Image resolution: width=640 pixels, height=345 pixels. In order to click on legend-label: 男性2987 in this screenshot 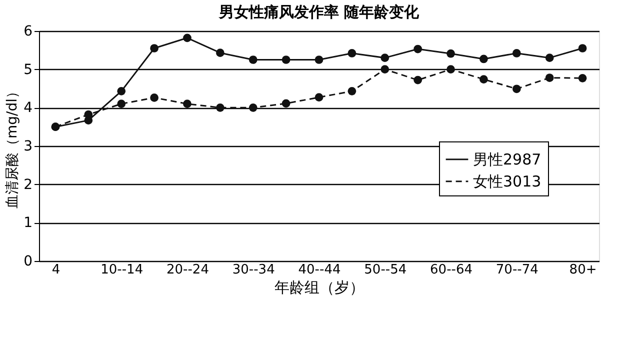, I will do `click(507, 159)`.